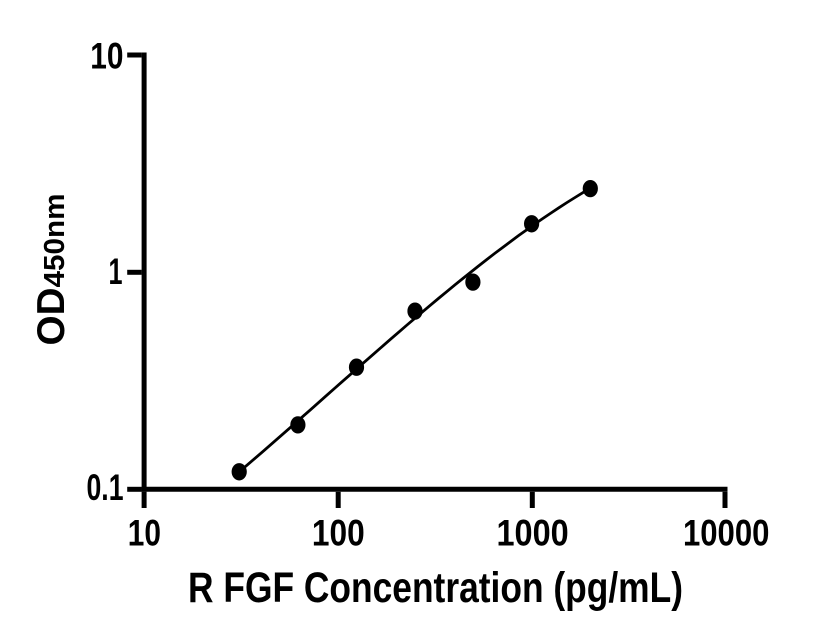  What do you see at coordinates (51, 270) in the screenshot?
I see `svg-text: OD450nm` at bounding box center [51, 270].